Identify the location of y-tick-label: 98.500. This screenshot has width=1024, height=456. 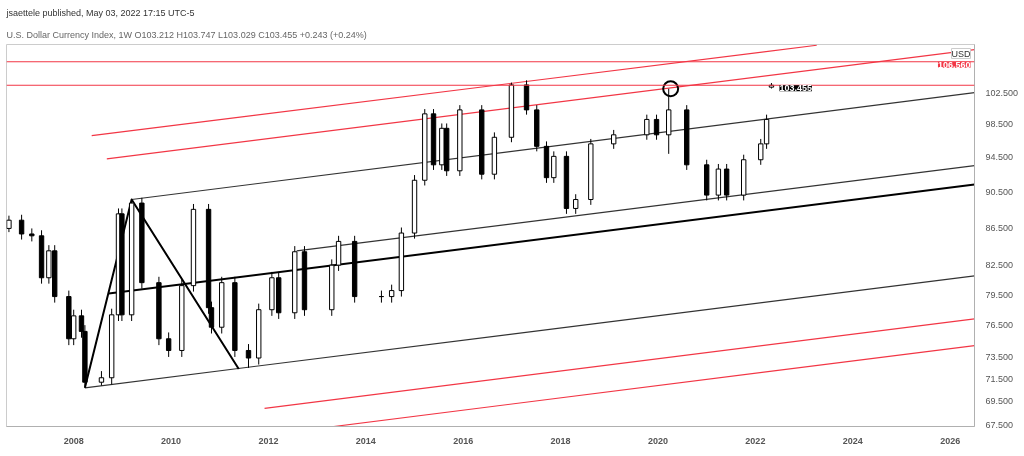
(999, 124).